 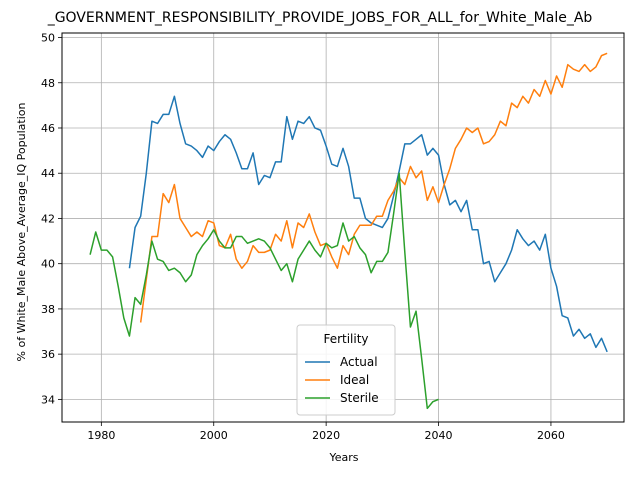 What do you see at coordinates (48, 128) in the screenshot?
I see `y-tick-label: 46` at bounding box center [48, 128].